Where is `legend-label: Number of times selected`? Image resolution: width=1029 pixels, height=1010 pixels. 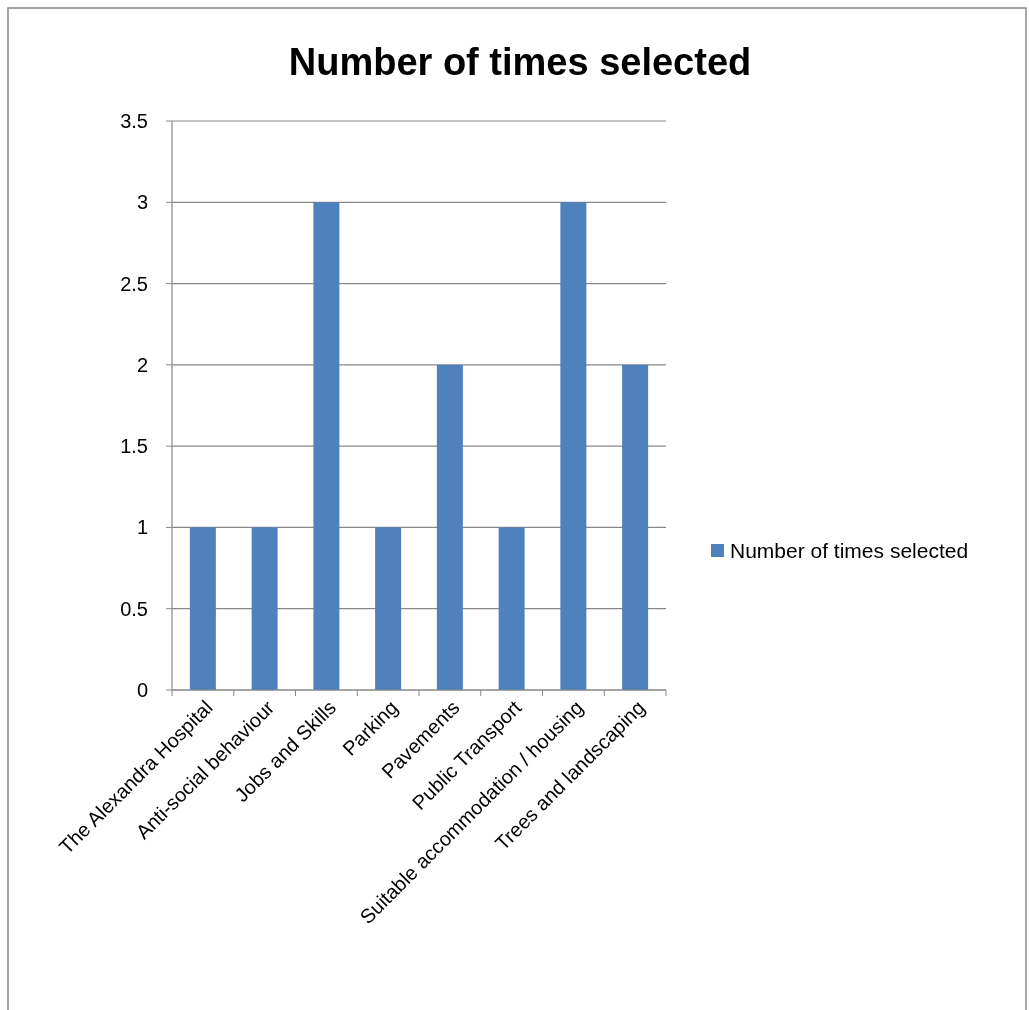 legend-label: Number of times selected is located at coordinates (849, 551).